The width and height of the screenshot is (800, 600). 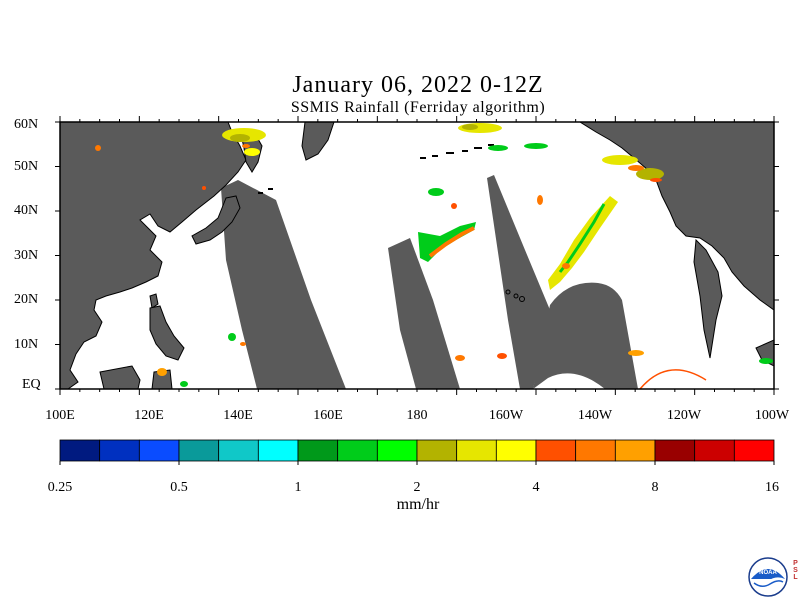 I want to click on aleutian-islands, so click(x=376, y=169).